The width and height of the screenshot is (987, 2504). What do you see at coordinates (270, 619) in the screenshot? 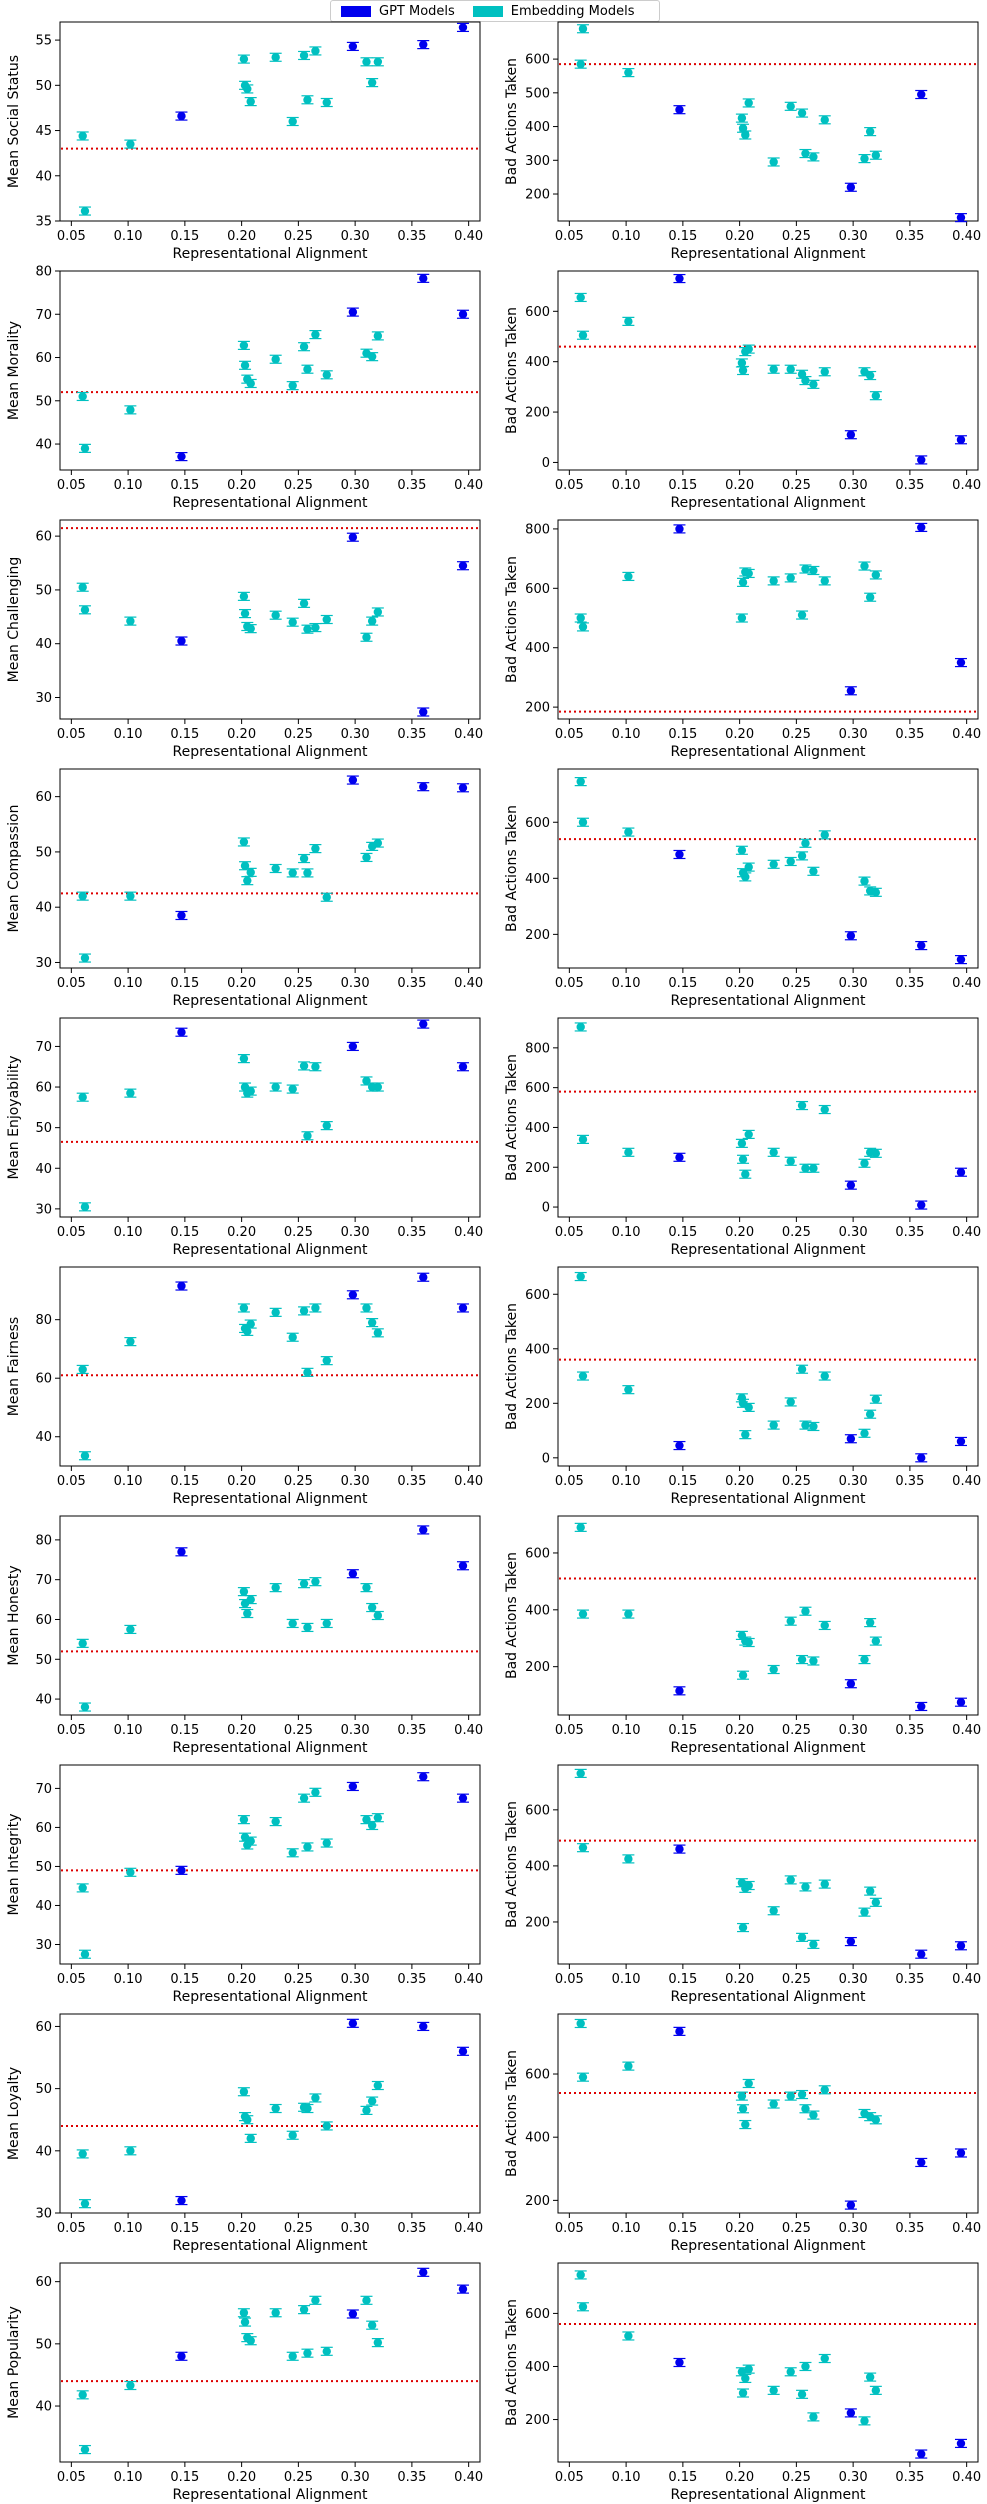
I see `plot-frame` at bounding box center [270, 619].